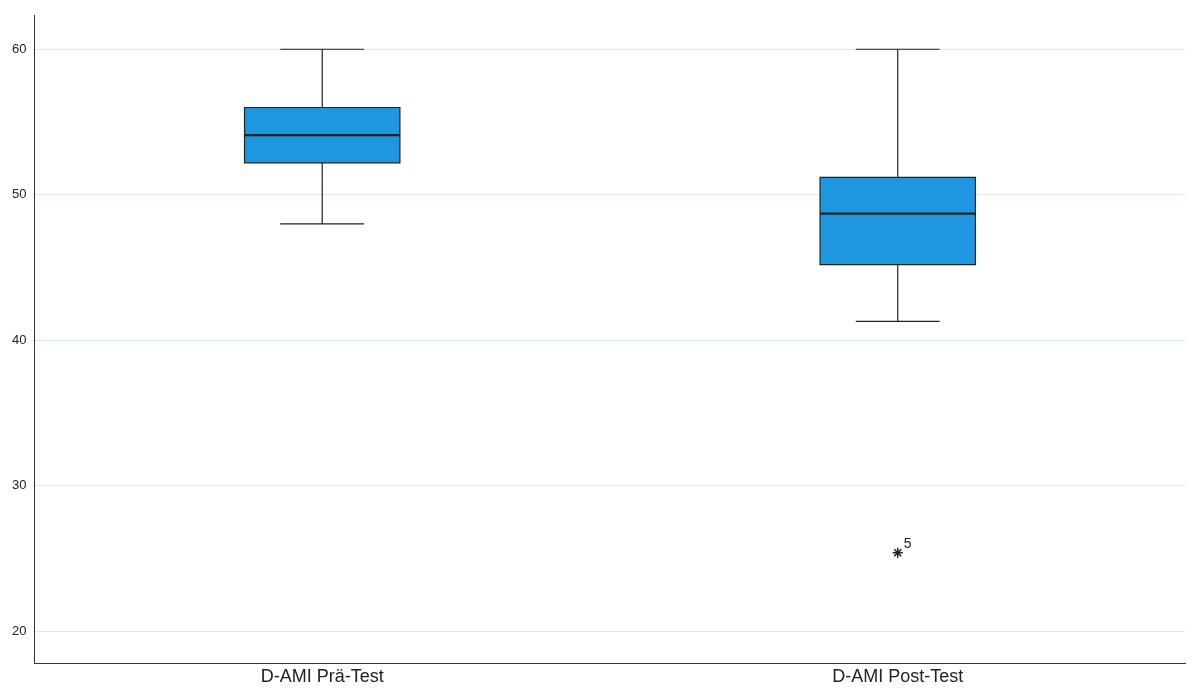 Image resolution: width=1192 pixels, height=695 pixels. What do you see at coordinates (907, 542) in the screenshot?
I see `annotation: 5` at bounding box center [907, 542].